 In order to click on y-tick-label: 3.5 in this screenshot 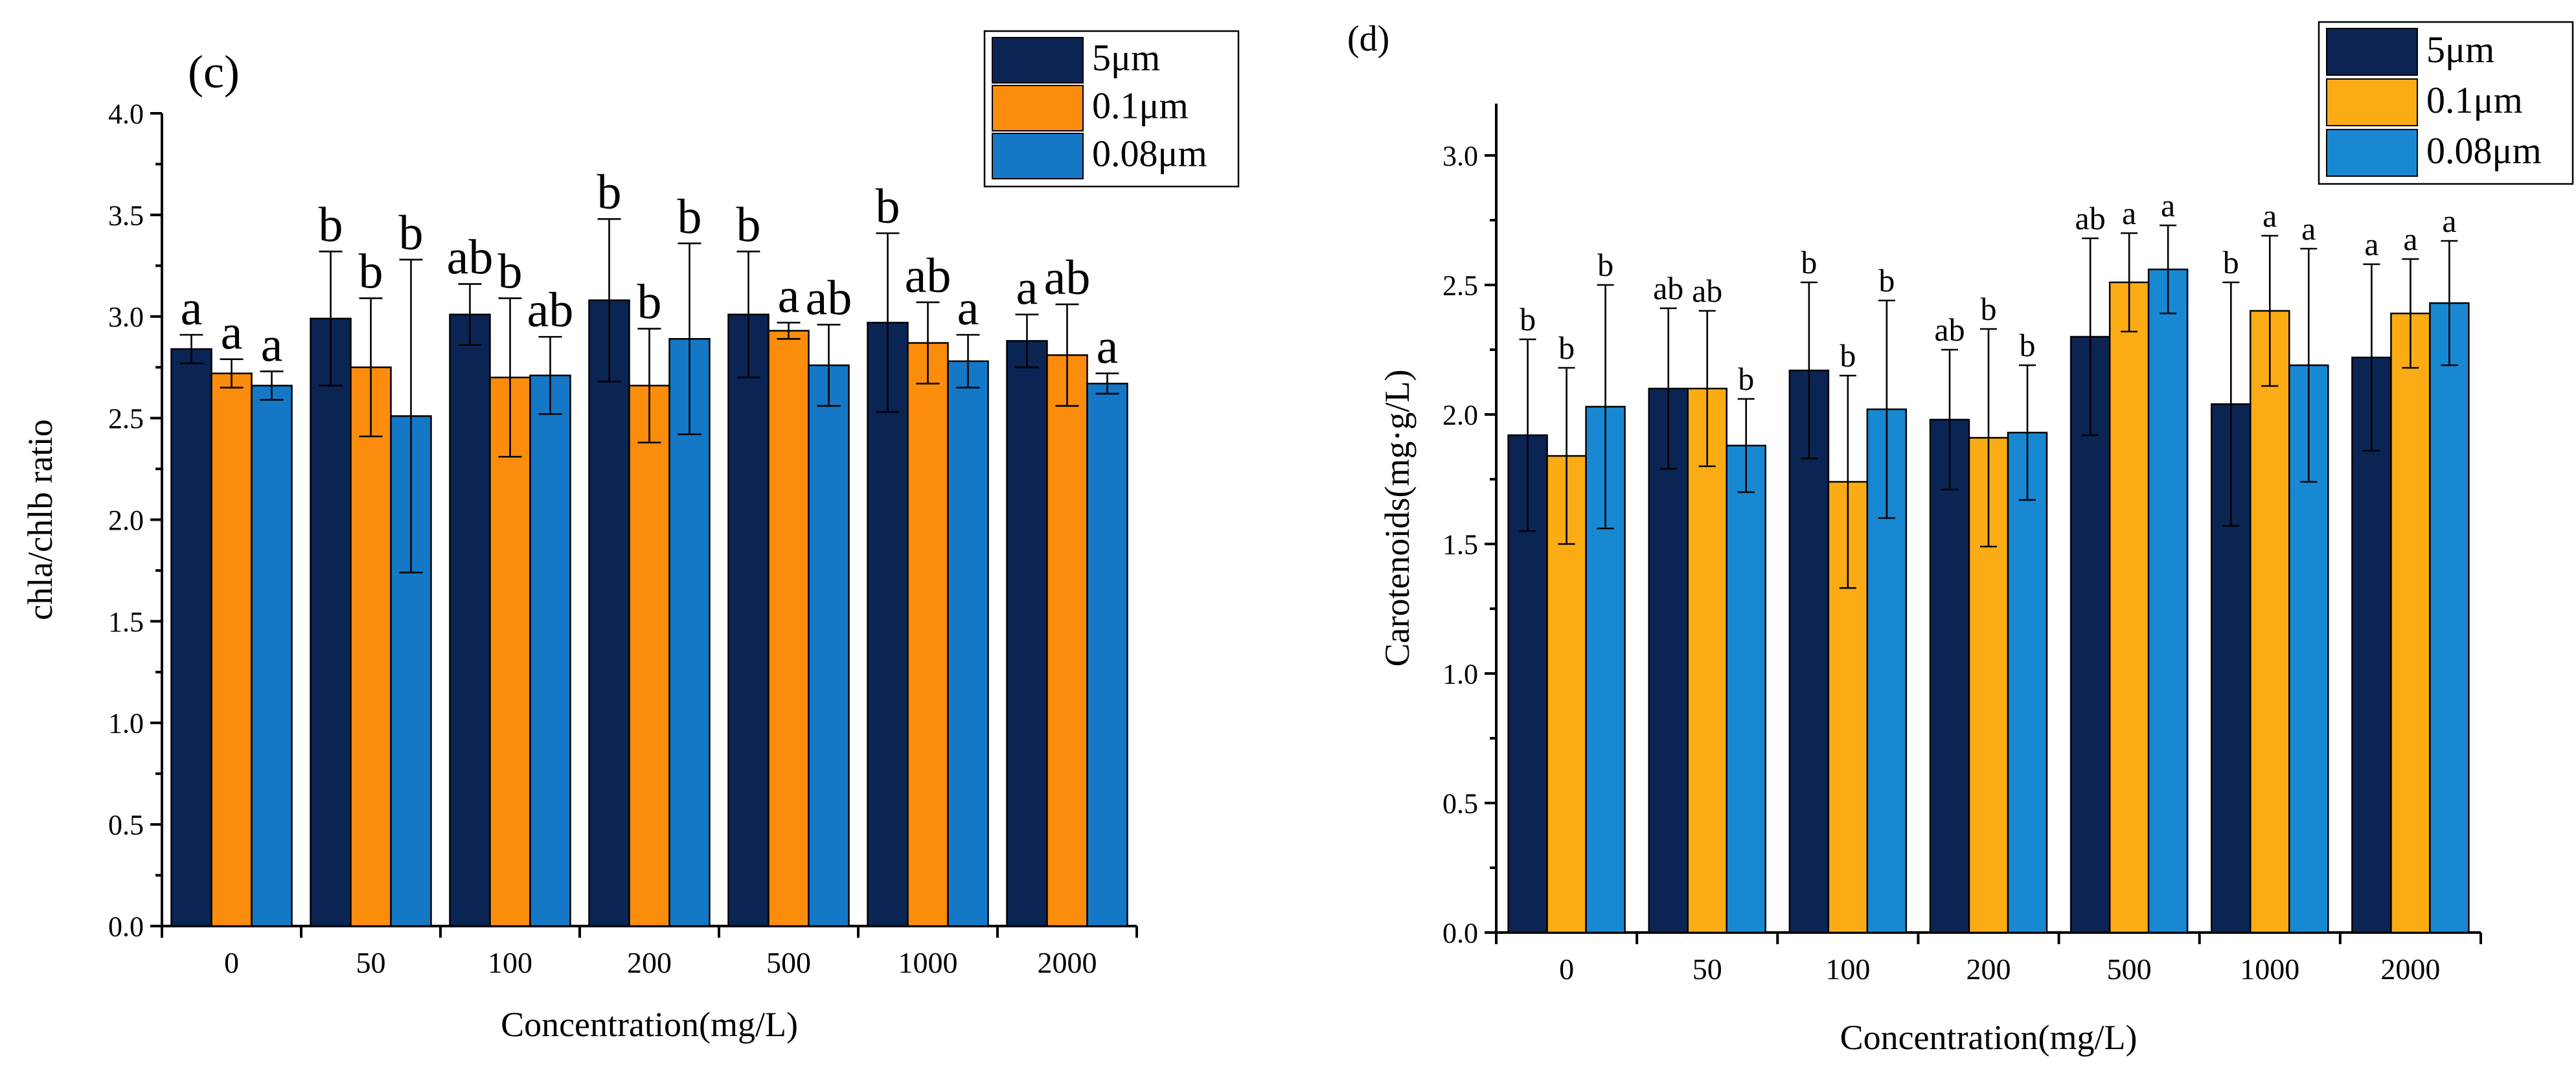, I will do `click(126, 215)`.